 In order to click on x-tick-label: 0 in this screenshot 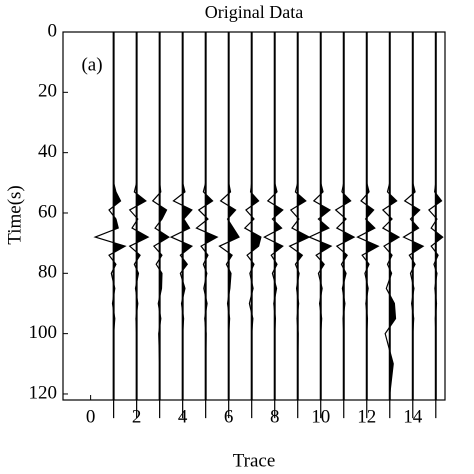, I will do `click(91, 416)`.